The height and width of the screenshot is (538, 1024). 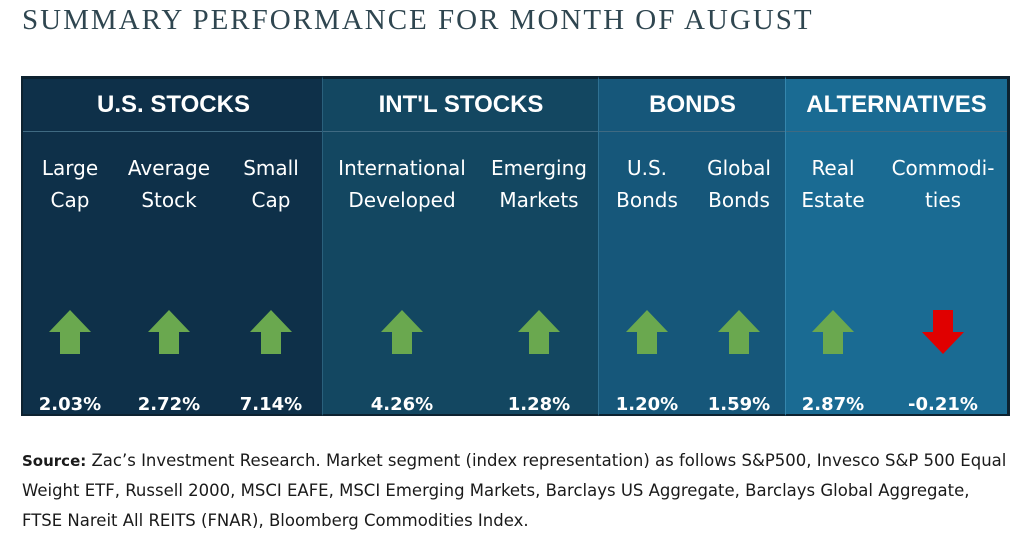 I want to click on us-bonds-column: U.S. Bonds 1.20%, so click(x=647, y=273).